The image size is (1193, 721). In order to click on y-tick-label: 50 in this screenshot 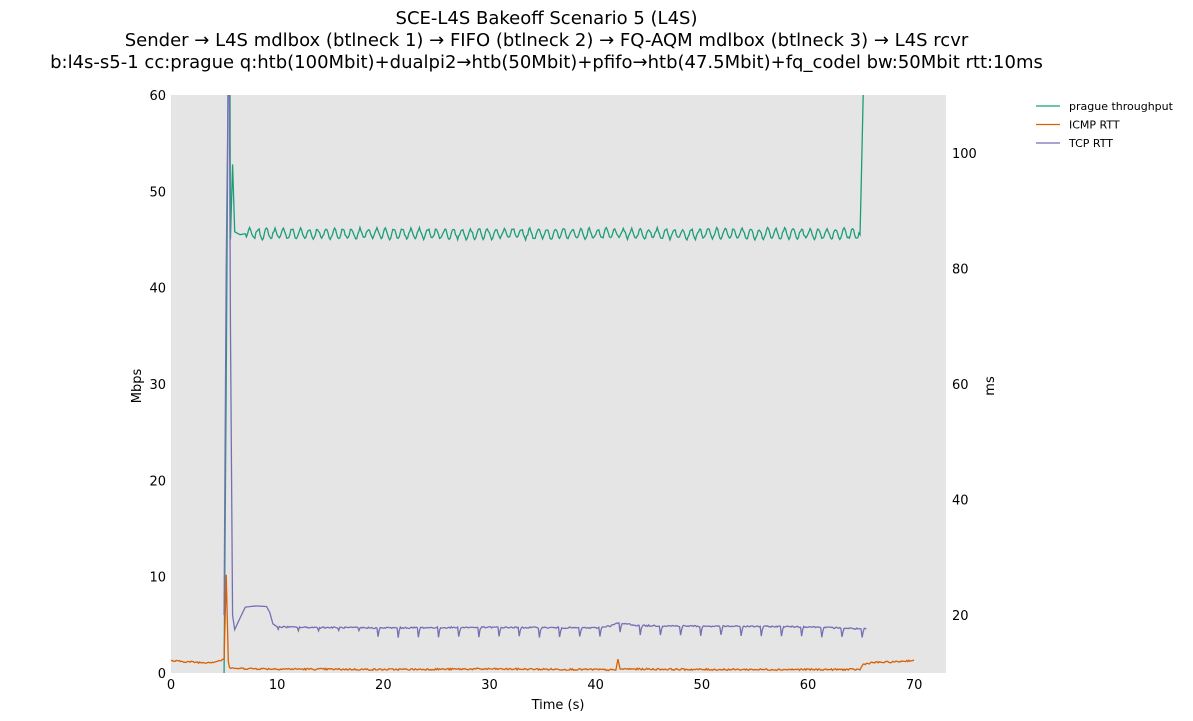, I will do `click(157, 192)`.